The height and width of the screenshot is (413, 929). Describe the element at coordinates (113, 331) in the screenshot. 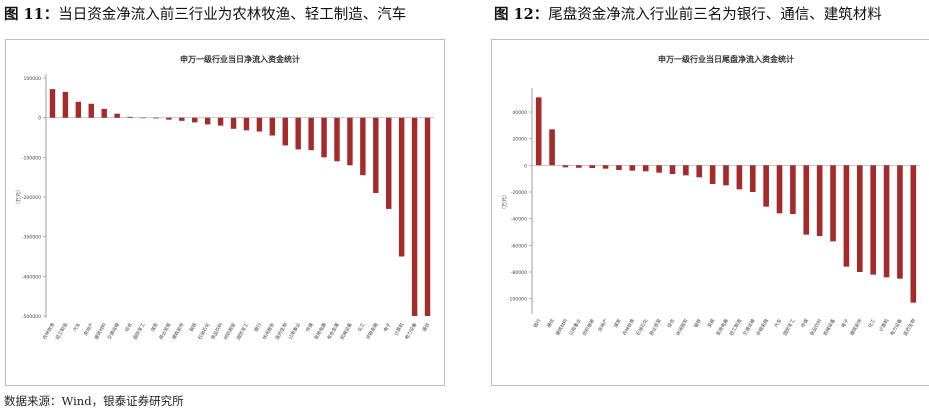

I see `x-category-label: 交通运输` at that location.